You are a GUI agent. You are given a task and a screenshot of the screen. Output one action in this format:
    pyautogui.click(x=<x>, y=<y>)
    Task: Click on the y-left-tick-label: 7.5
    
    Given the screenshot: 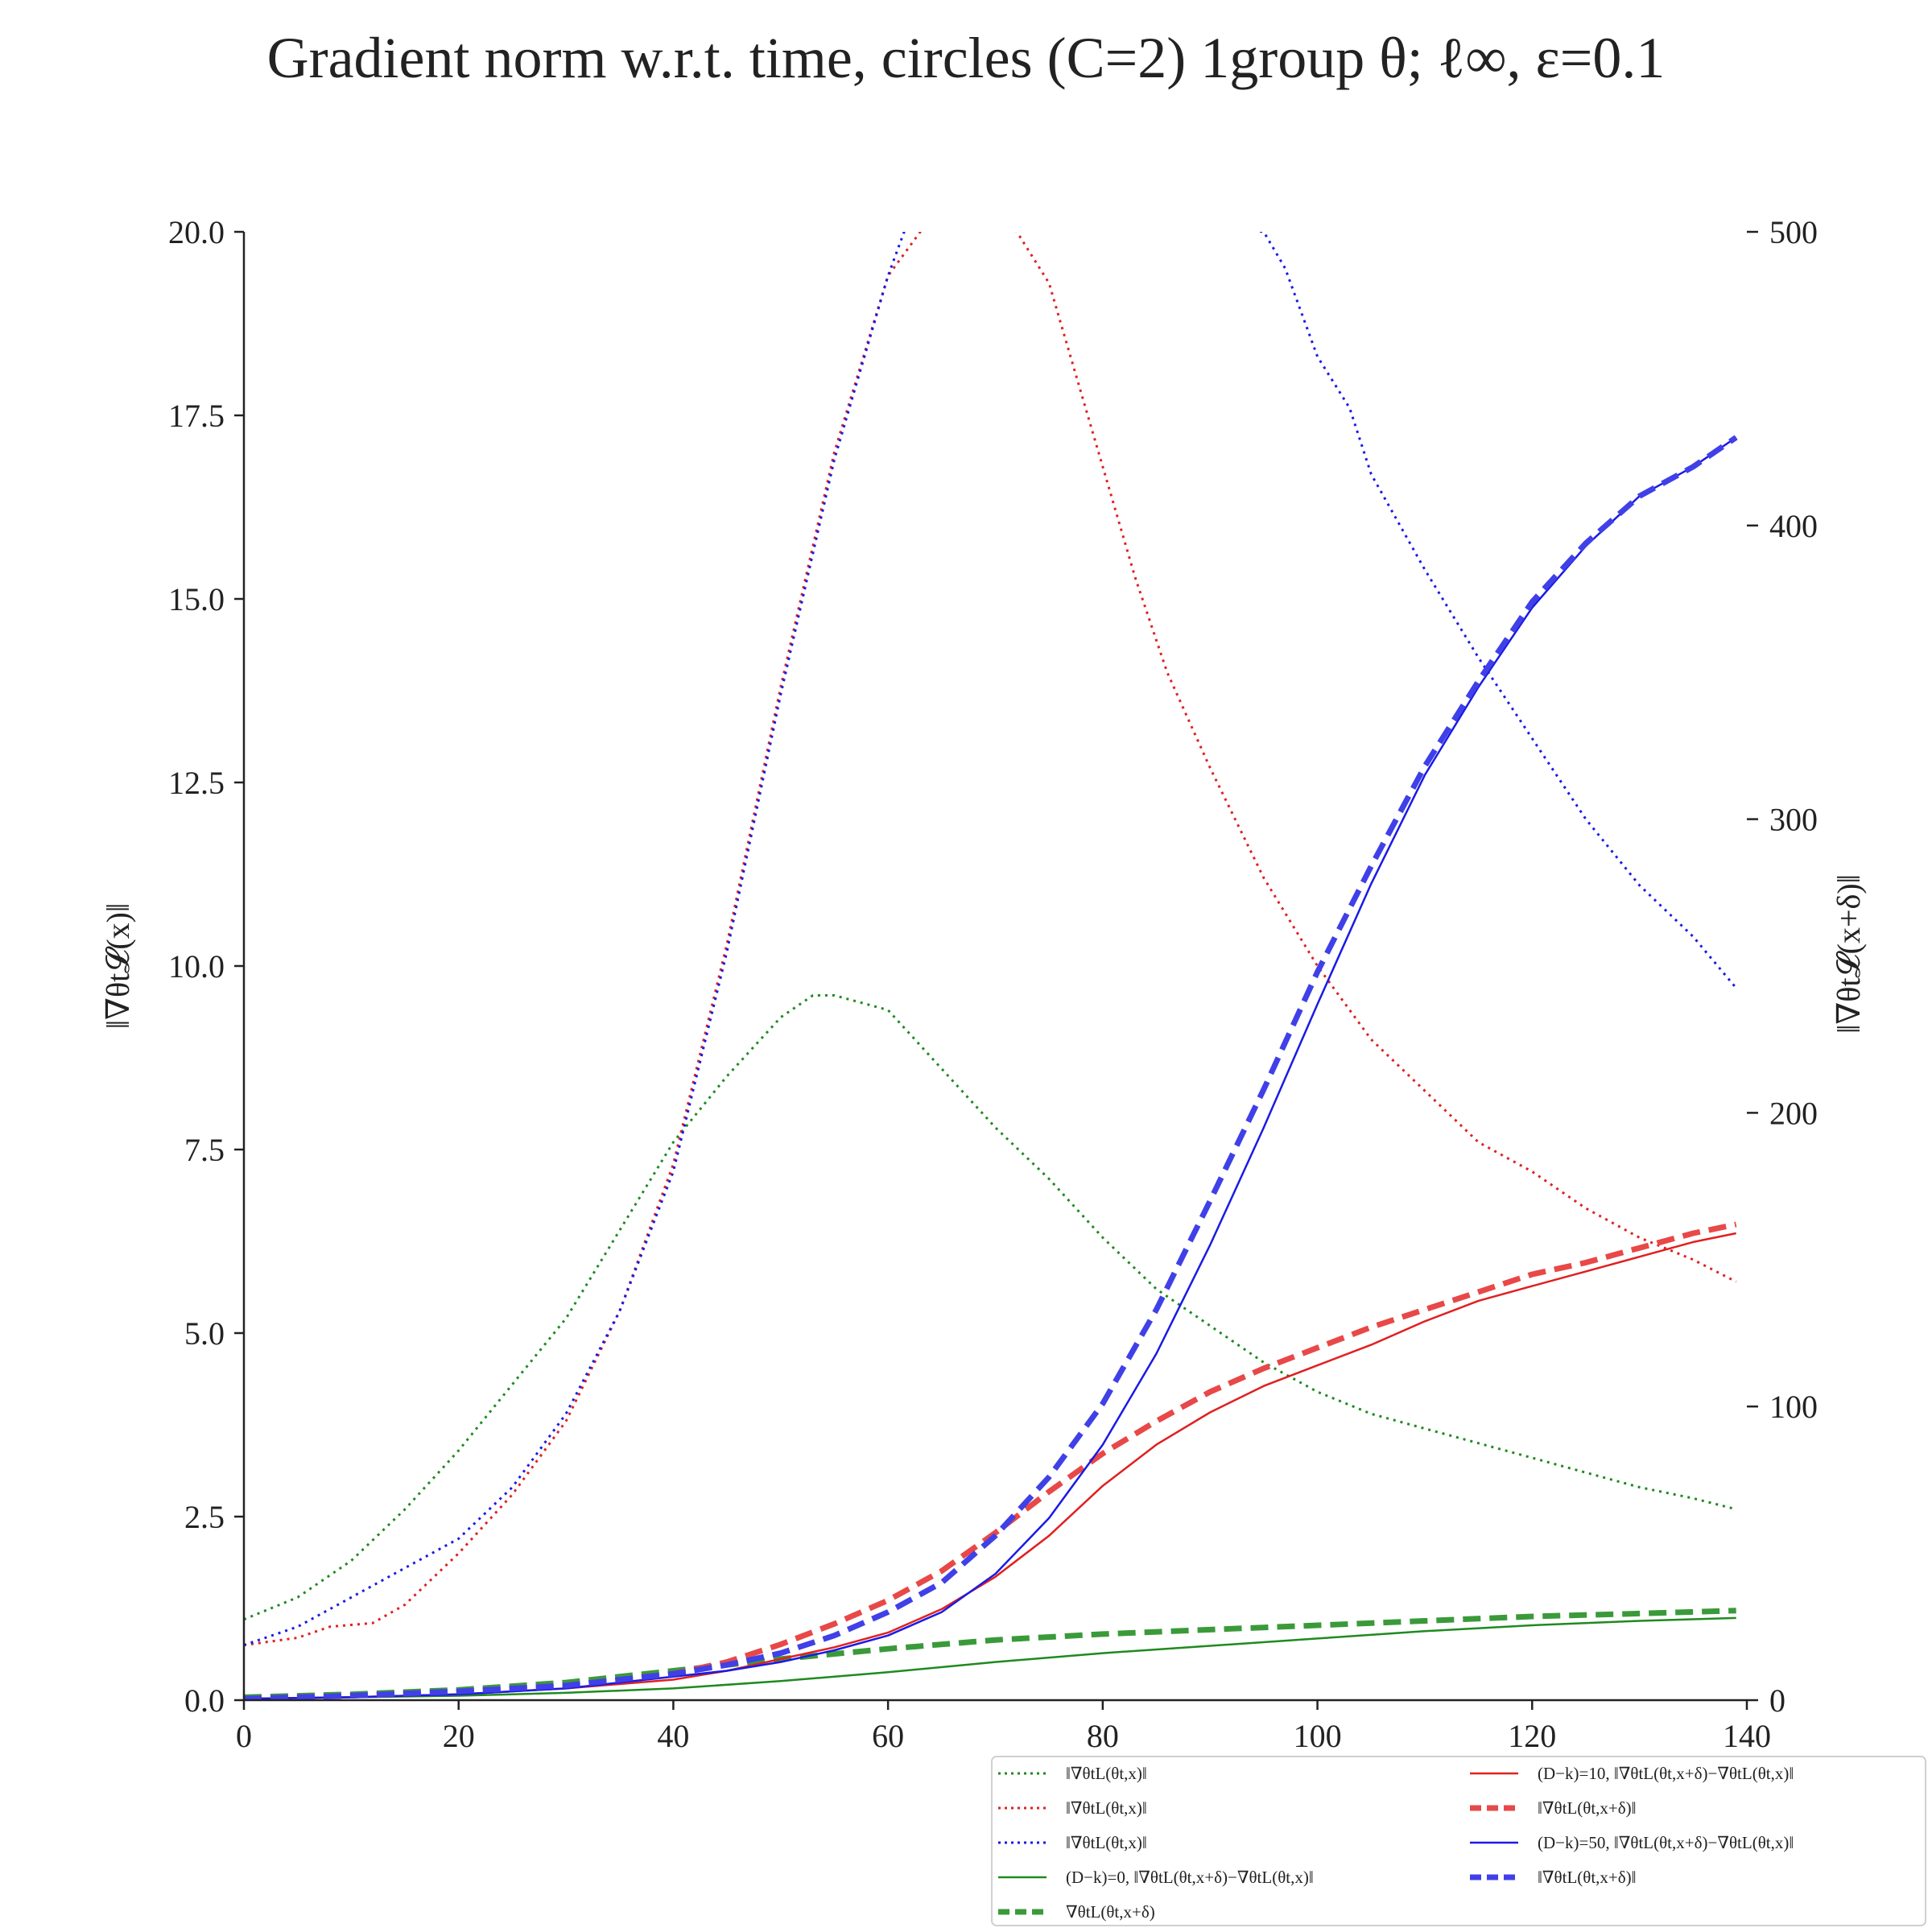 What is the action you would take?
    pyautogui.click(x=204, y=1150)
    